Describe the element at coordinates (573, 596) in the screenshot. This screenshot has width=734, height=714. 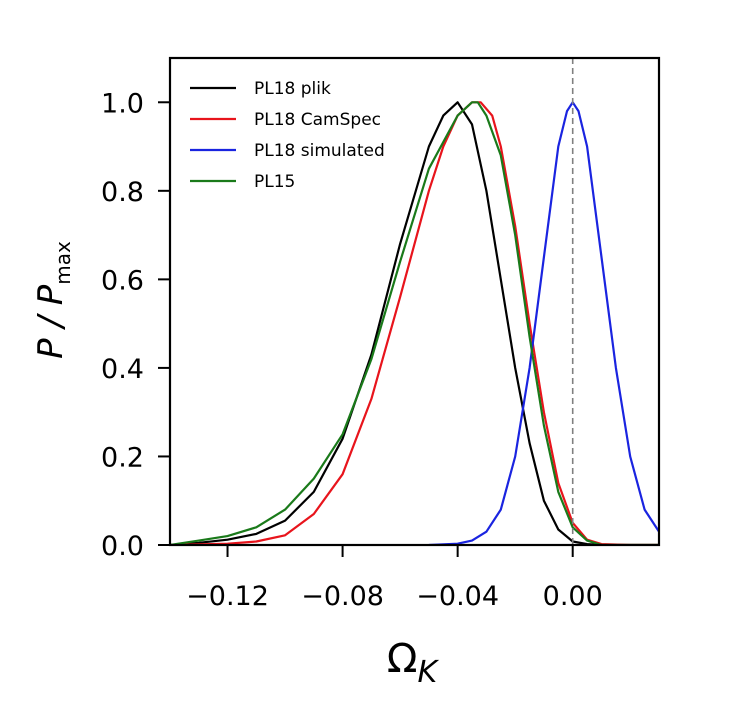
I see `x-tick-label: 0.00` at that location.